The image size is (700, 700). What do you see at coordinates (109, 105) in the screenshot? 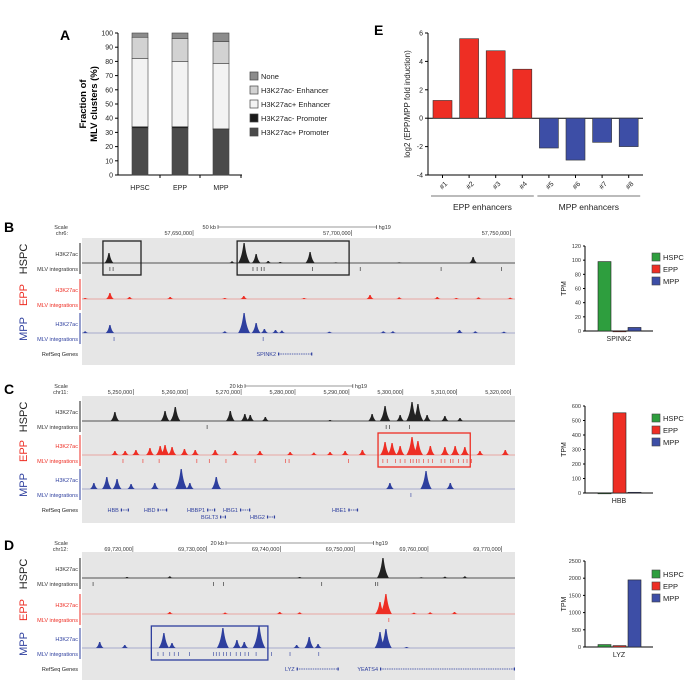
I see `y-tick-label: 50` at bounding box center [109, 105].